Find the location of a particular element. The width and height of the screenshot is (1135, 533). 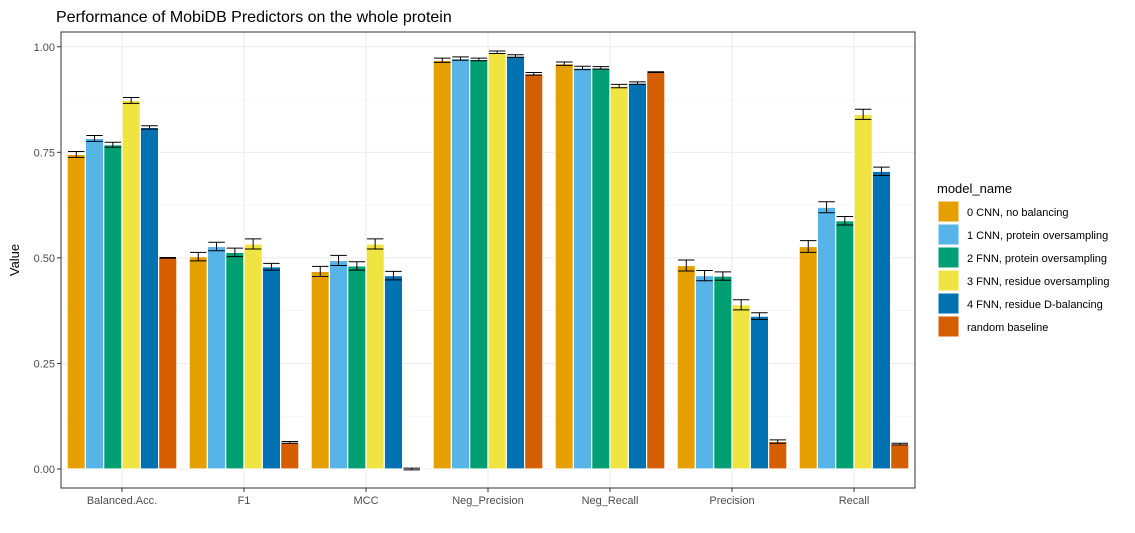

legend-title: model_name is located at coordinates (974, 188).